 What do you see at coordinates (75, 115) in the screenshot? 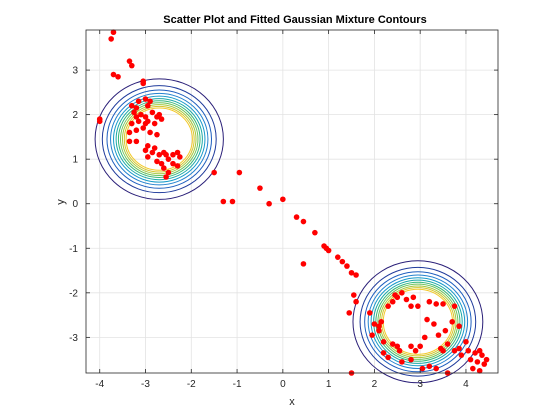
I see `y-tick-label: 2` at bounding box center [75, 115].